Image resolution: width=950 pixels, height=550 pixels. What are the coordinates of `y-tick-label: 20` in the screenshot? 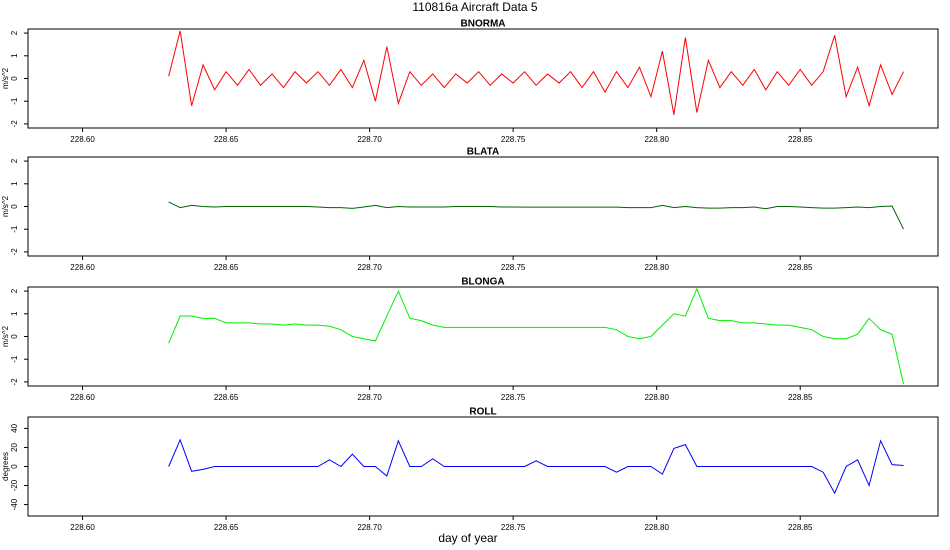 It's located at (14, 446).